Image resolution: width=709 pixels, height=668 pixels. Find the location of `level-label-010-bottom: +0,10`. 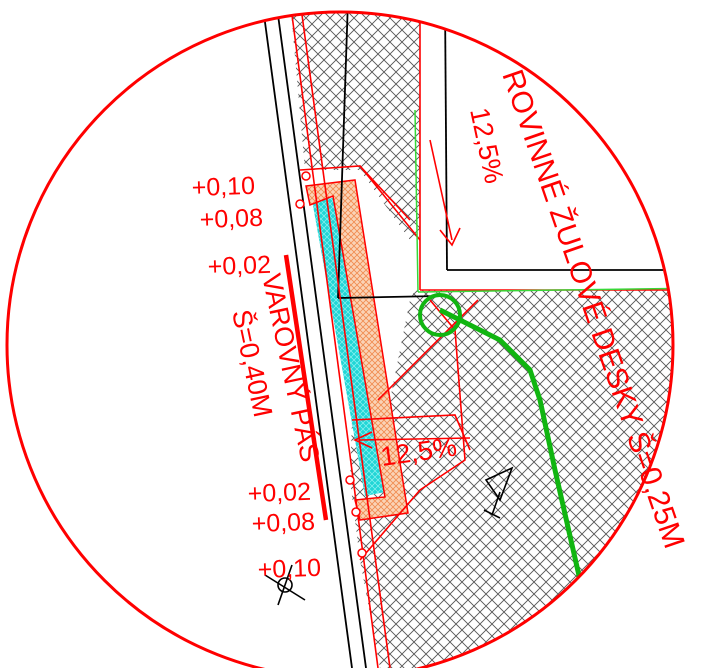

level-label-010-bottom: +0,10 is located at coordinates (289, 569).